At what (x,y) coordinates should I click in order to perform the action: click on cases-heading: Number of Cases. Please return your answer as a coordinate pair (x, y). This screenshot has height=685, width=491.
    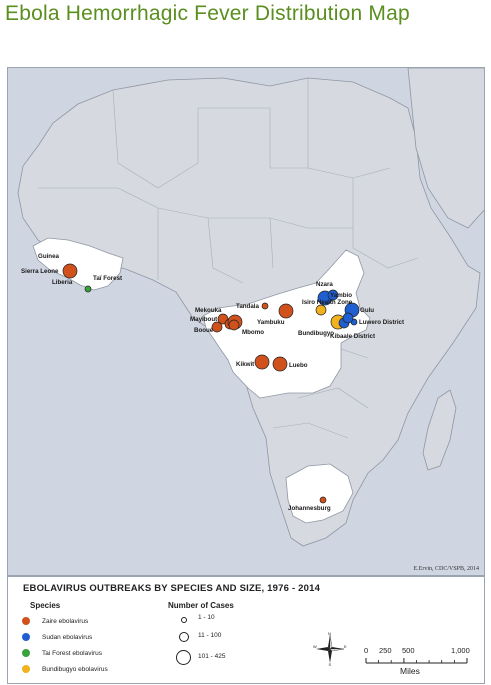
    Looking at the image, I should click on (201, 605).